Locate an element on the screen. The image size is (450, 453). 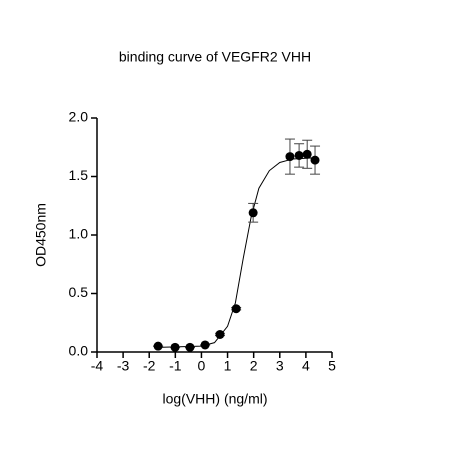
x-tick-label: -4 is located at coordinates (97, 366).